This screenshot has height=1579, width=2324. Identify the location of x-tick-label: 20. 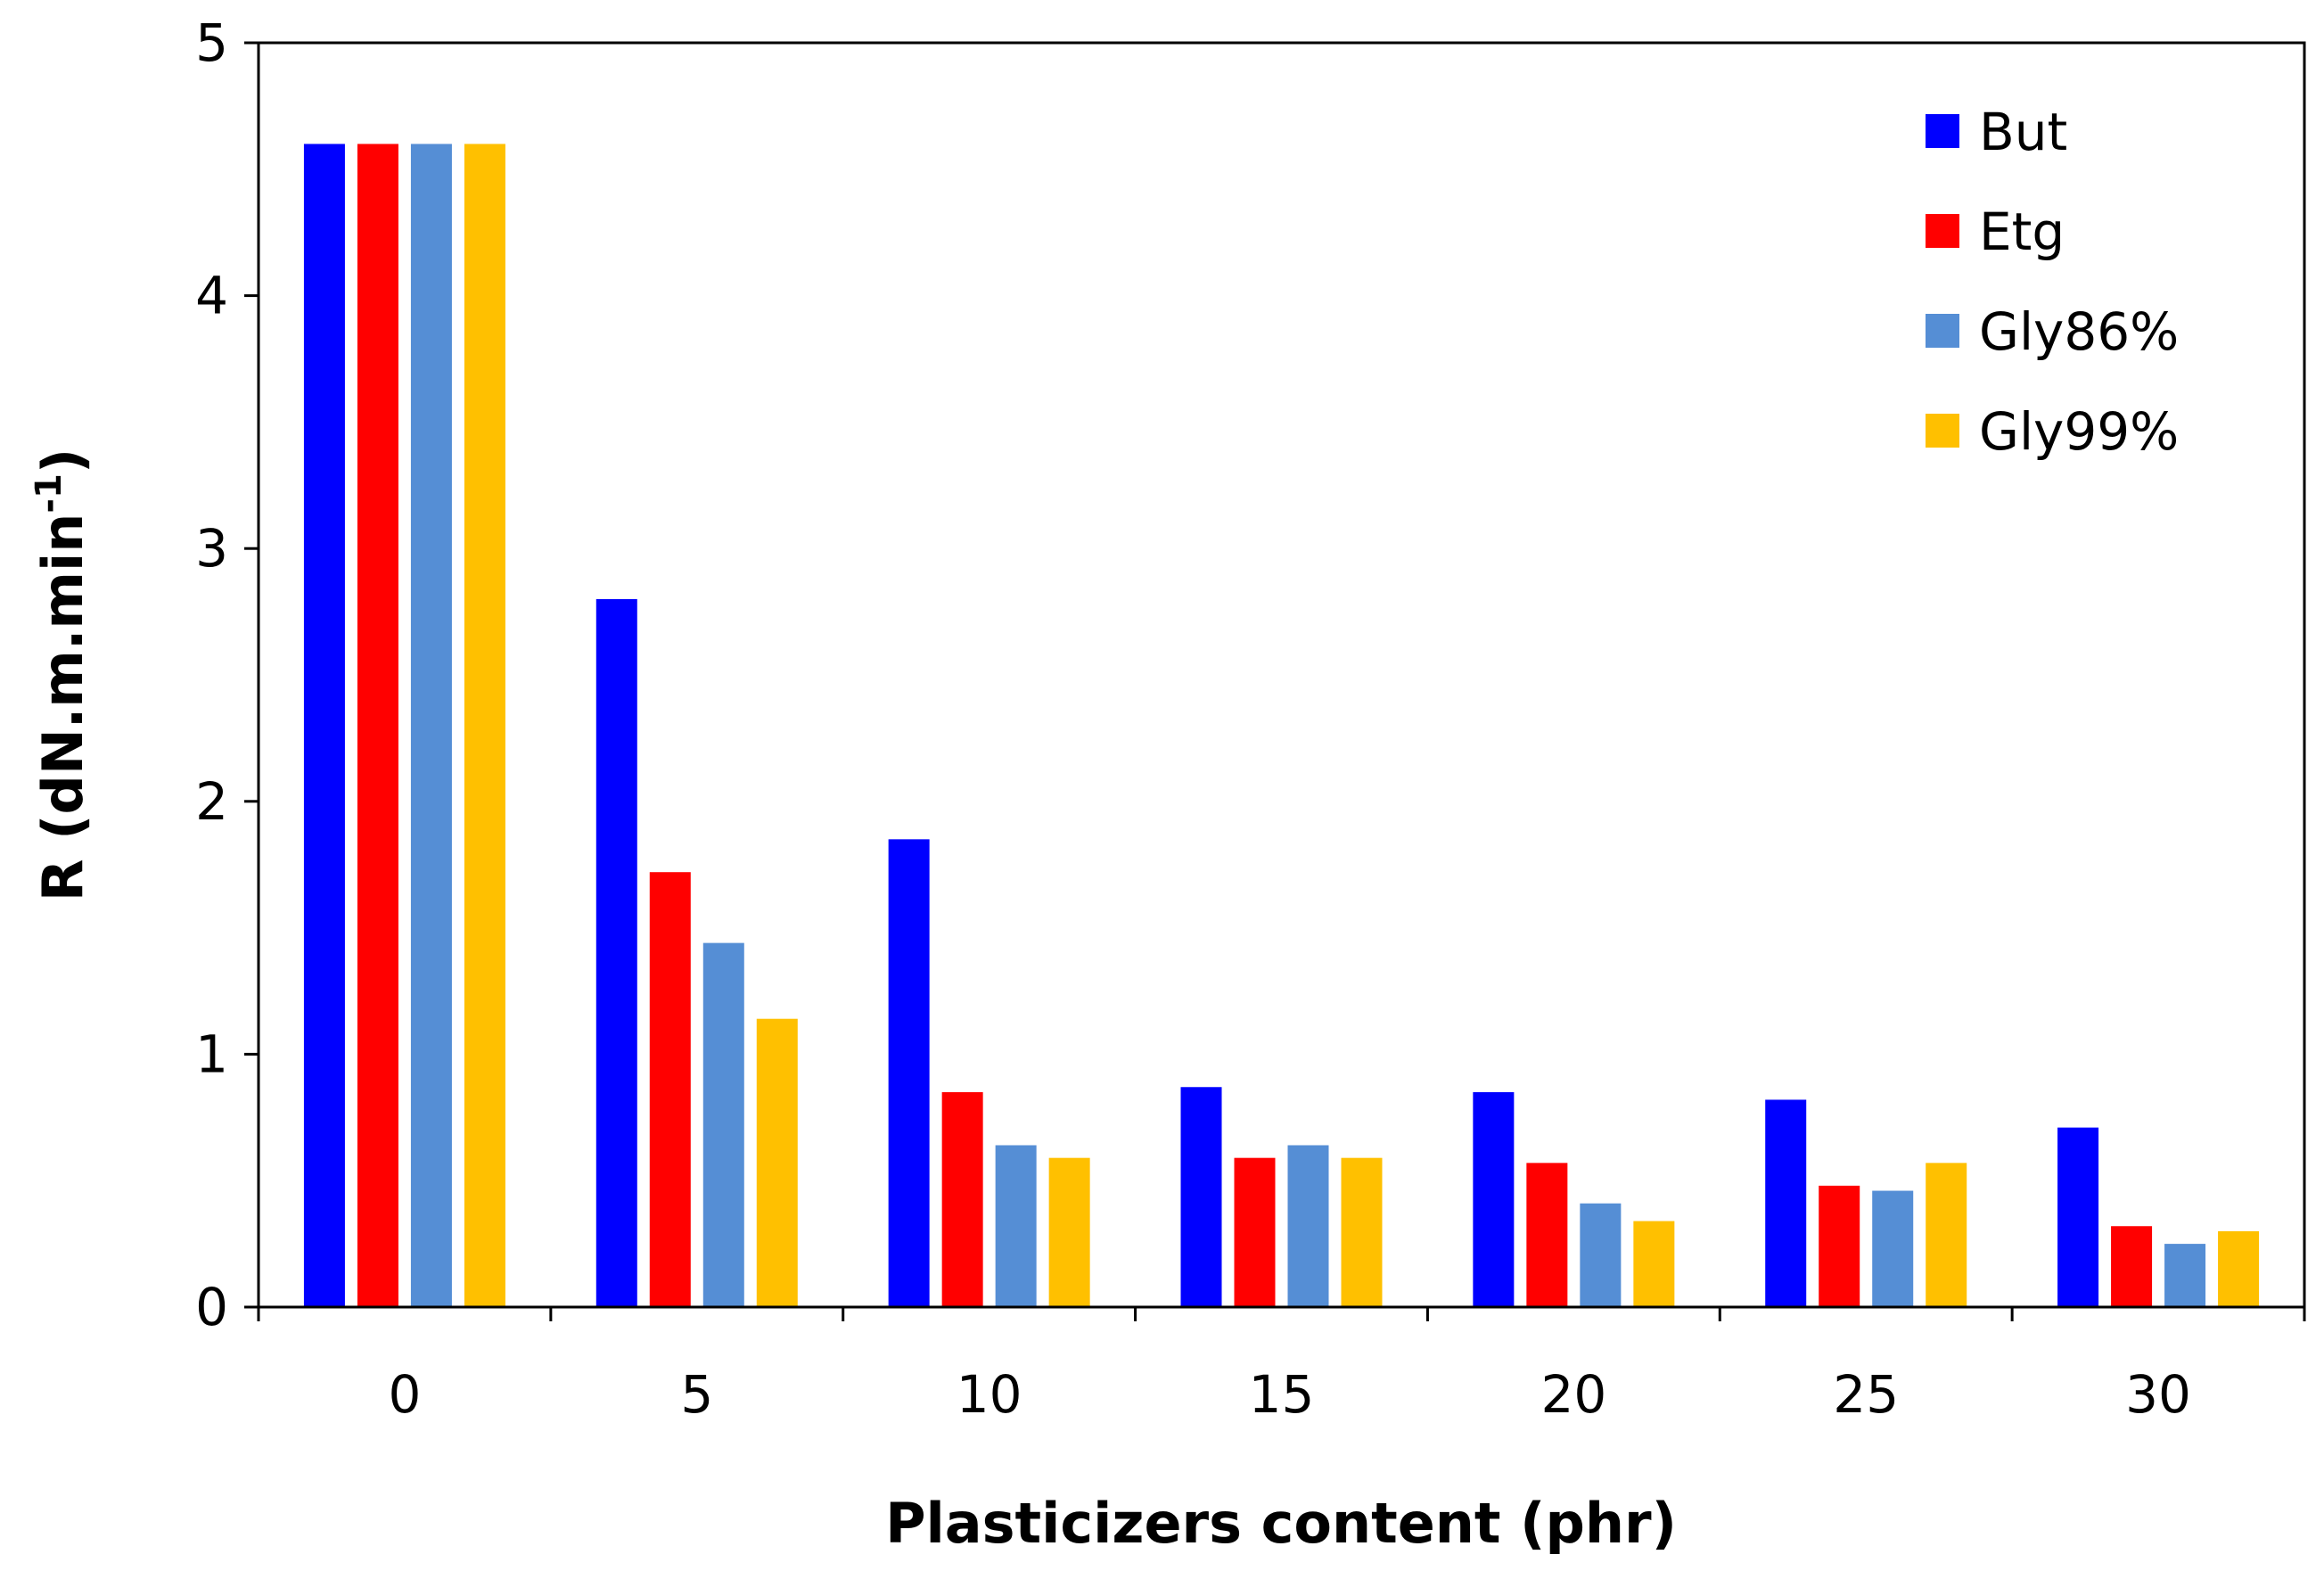
(1573, 1394).